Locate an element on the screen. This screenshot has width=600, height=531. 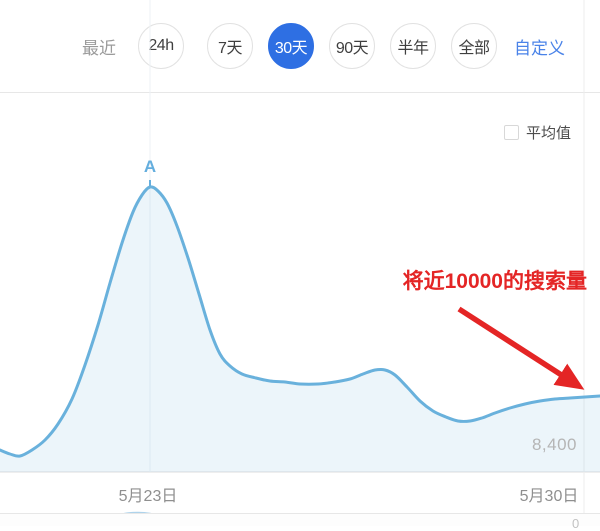
range-pill-半年: 半年 is located at coordinates (413, 46).